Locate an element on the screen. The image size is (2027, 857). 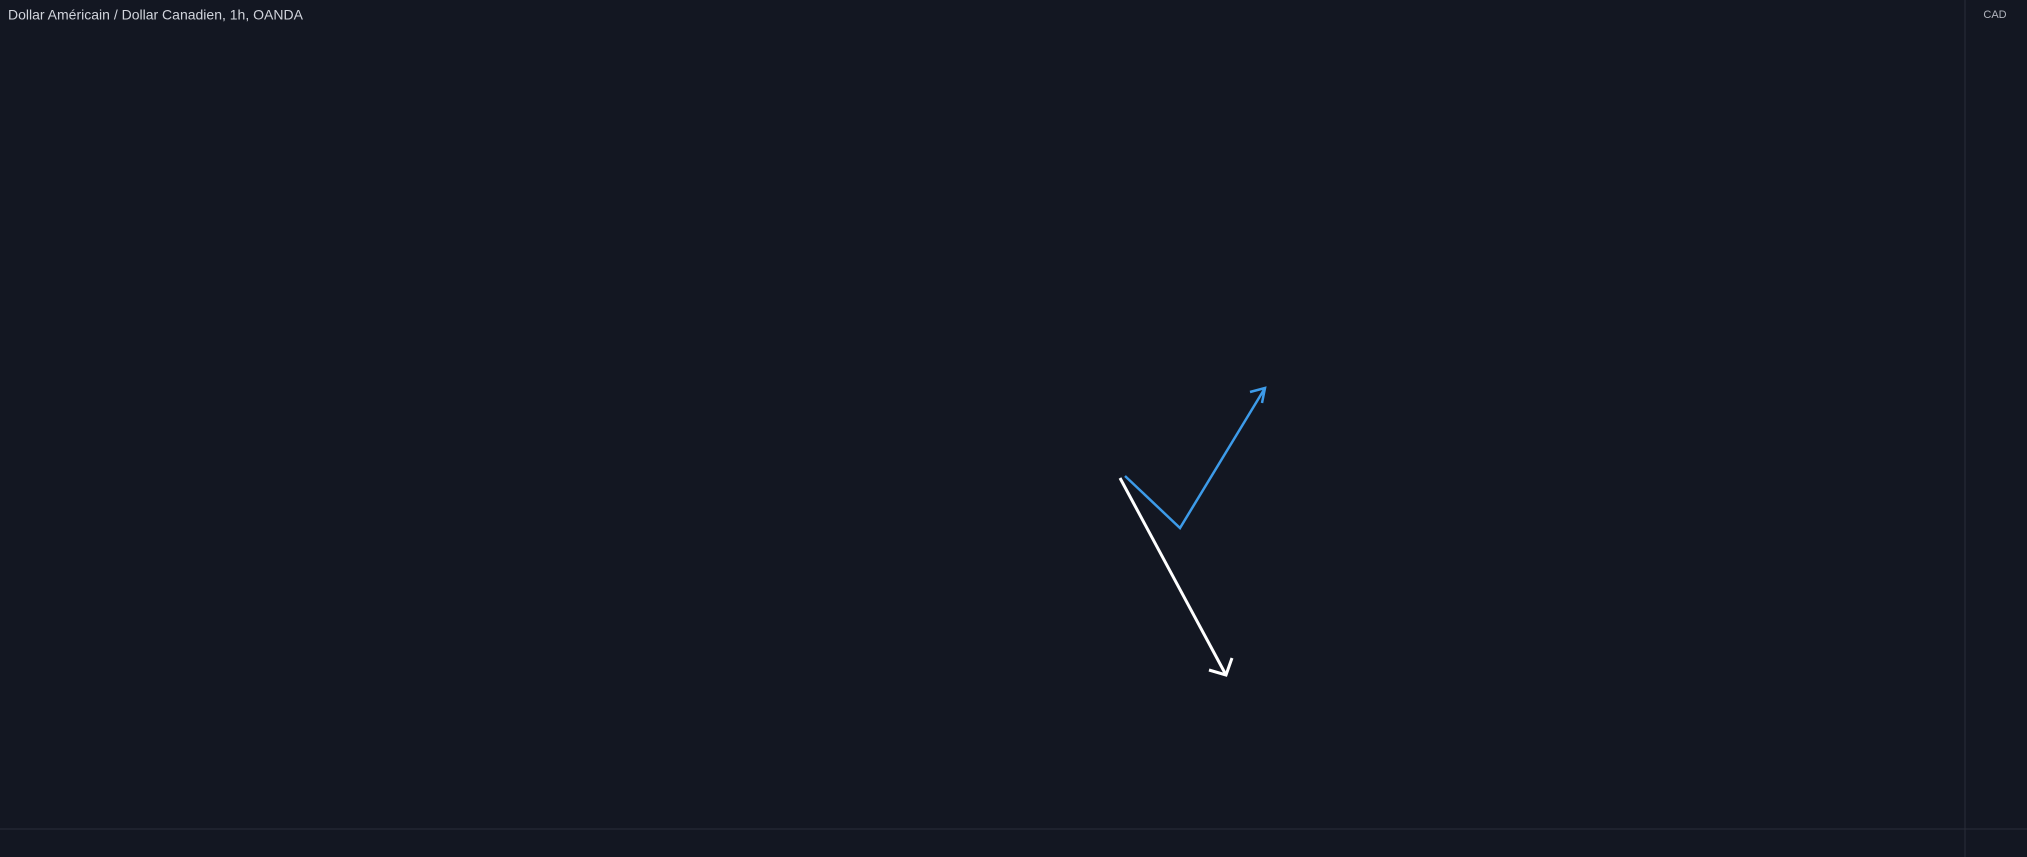
white-arrowhead is located at coordinates (1221, 667).